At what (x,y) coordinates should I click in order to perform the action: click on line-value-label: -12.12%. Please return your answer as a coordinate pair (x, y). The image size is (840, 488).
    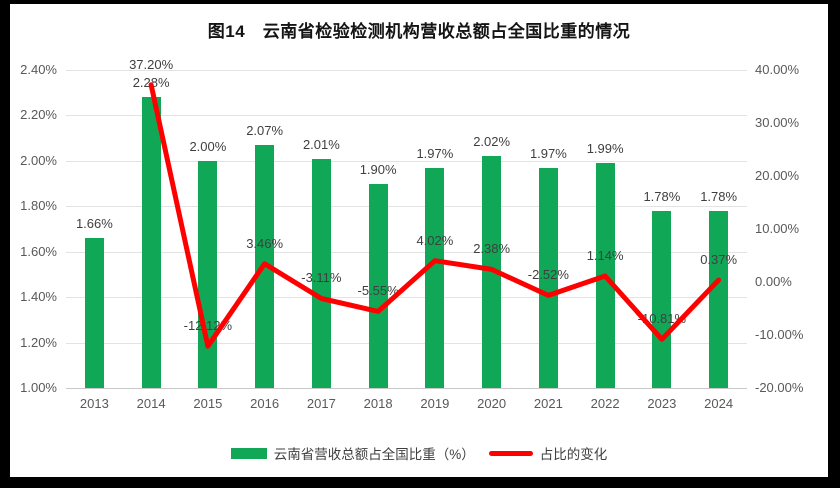
    Looking at the image, I should click on (208, 326).